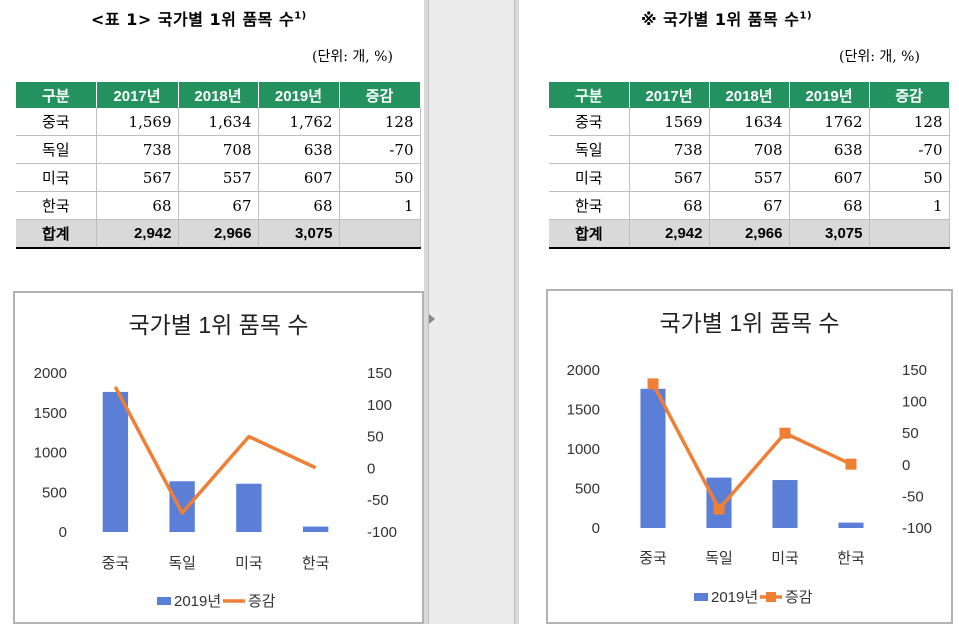  I want to click on splitter-left-edge, so click(426, 312).